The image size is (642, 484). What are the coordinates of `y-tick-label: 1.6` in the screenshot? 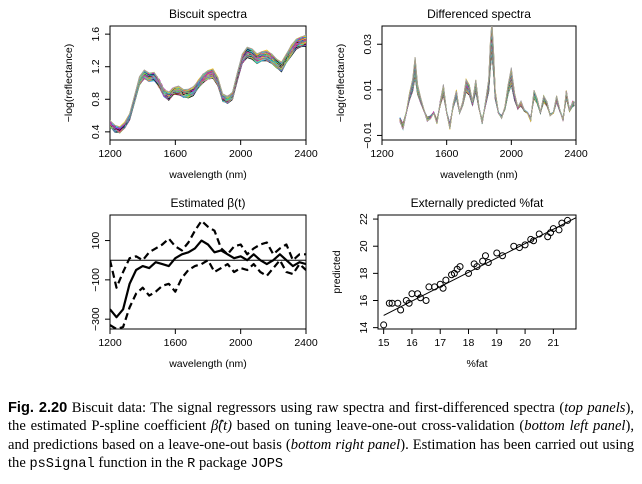 It's located at (96, 34).